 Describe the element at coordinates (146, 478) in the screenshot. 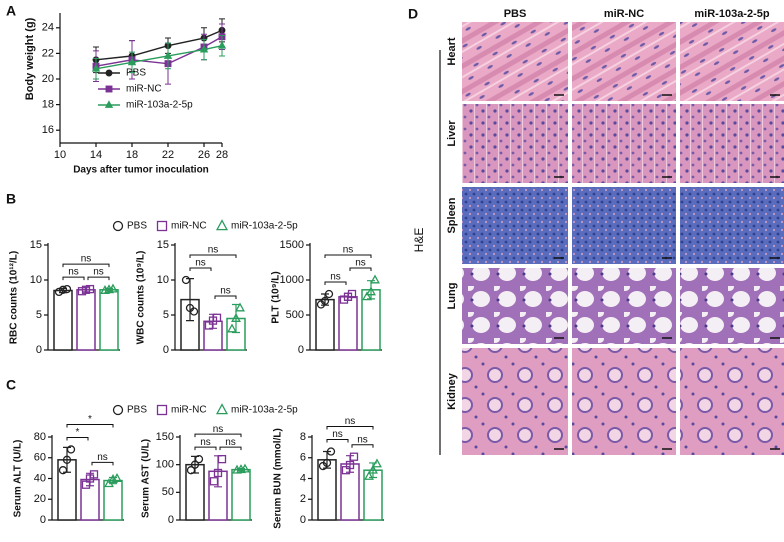

I see `y-axis-label: Serum AST (U/L)` at that location.